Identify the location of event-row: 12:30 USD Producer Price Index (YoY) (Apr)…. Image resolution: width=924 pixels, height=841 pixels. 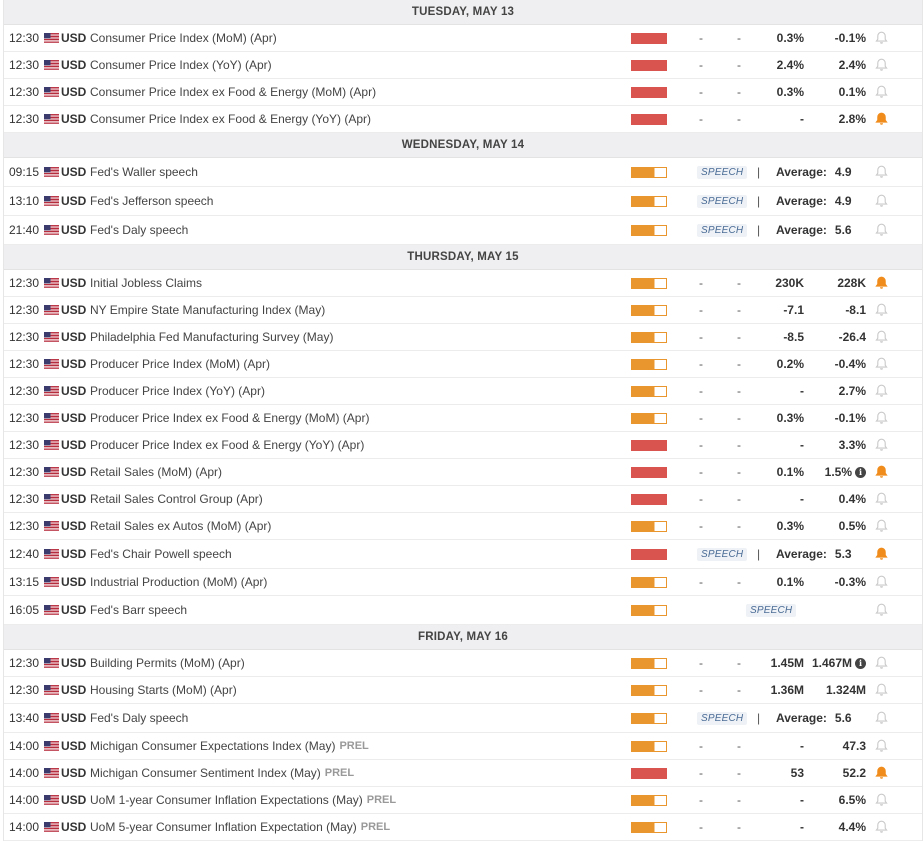
(463, 391).